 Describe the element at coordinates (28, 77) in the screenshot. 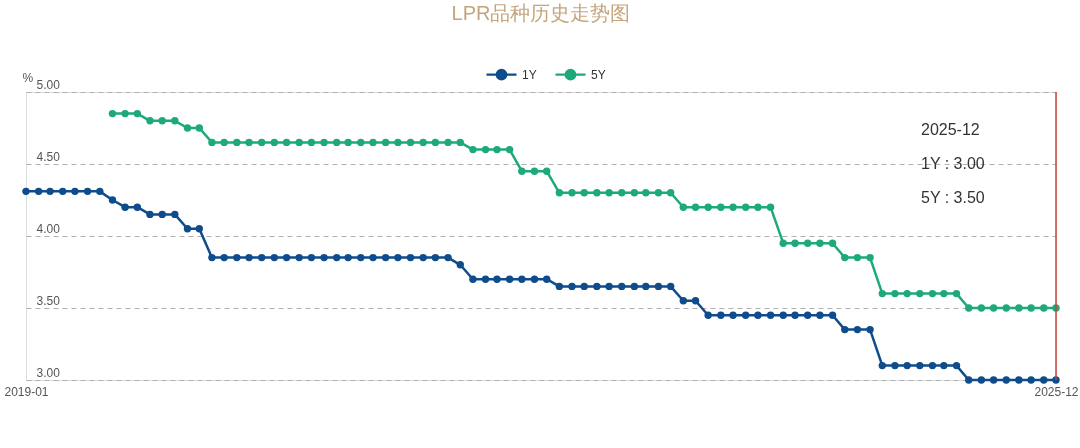

I see `y-axis-title: %` at that location.